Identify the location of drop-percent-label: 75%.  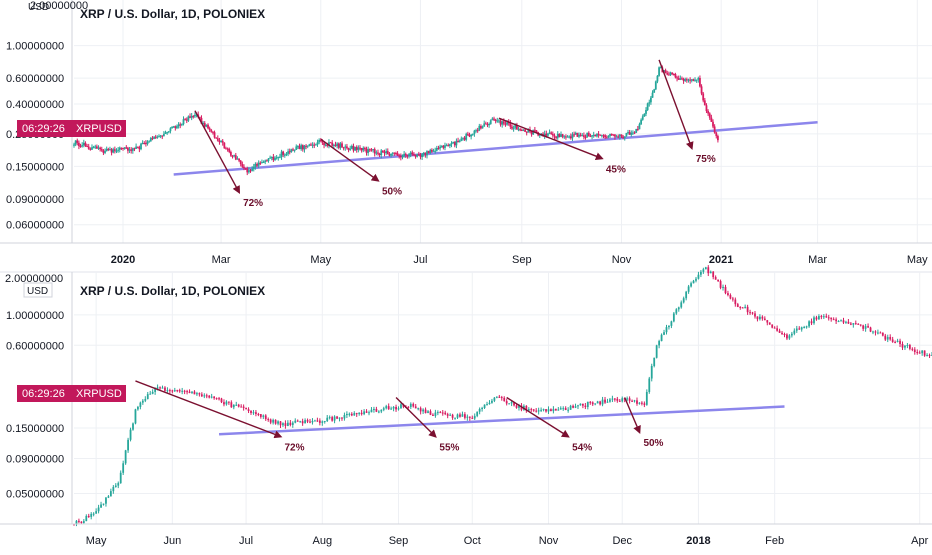
(706, 159).